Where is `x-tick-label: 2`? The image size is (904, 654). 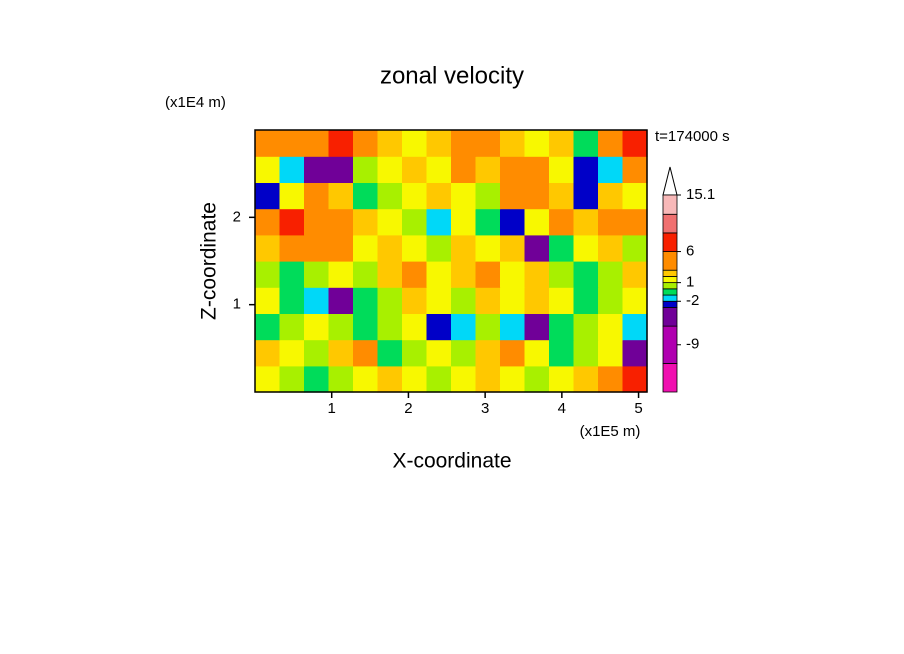
x-tick-label: 2 is located at coordinates (408, 408).